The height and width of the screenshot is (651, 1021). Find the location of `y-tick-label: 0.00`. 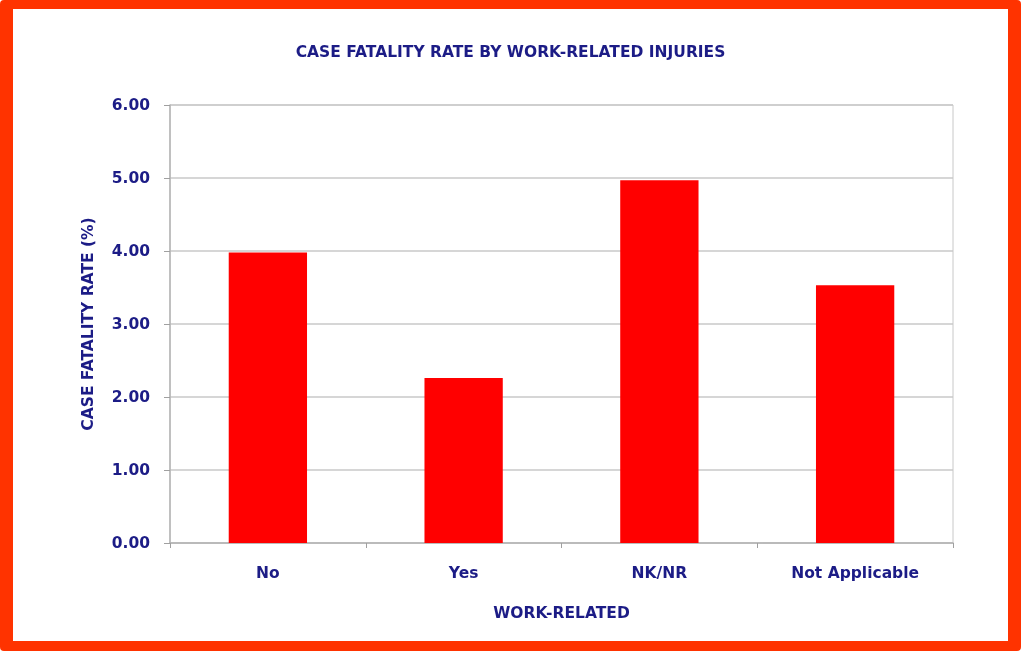

y-tick-label: 0.00 is located at coordinates (131, 543).